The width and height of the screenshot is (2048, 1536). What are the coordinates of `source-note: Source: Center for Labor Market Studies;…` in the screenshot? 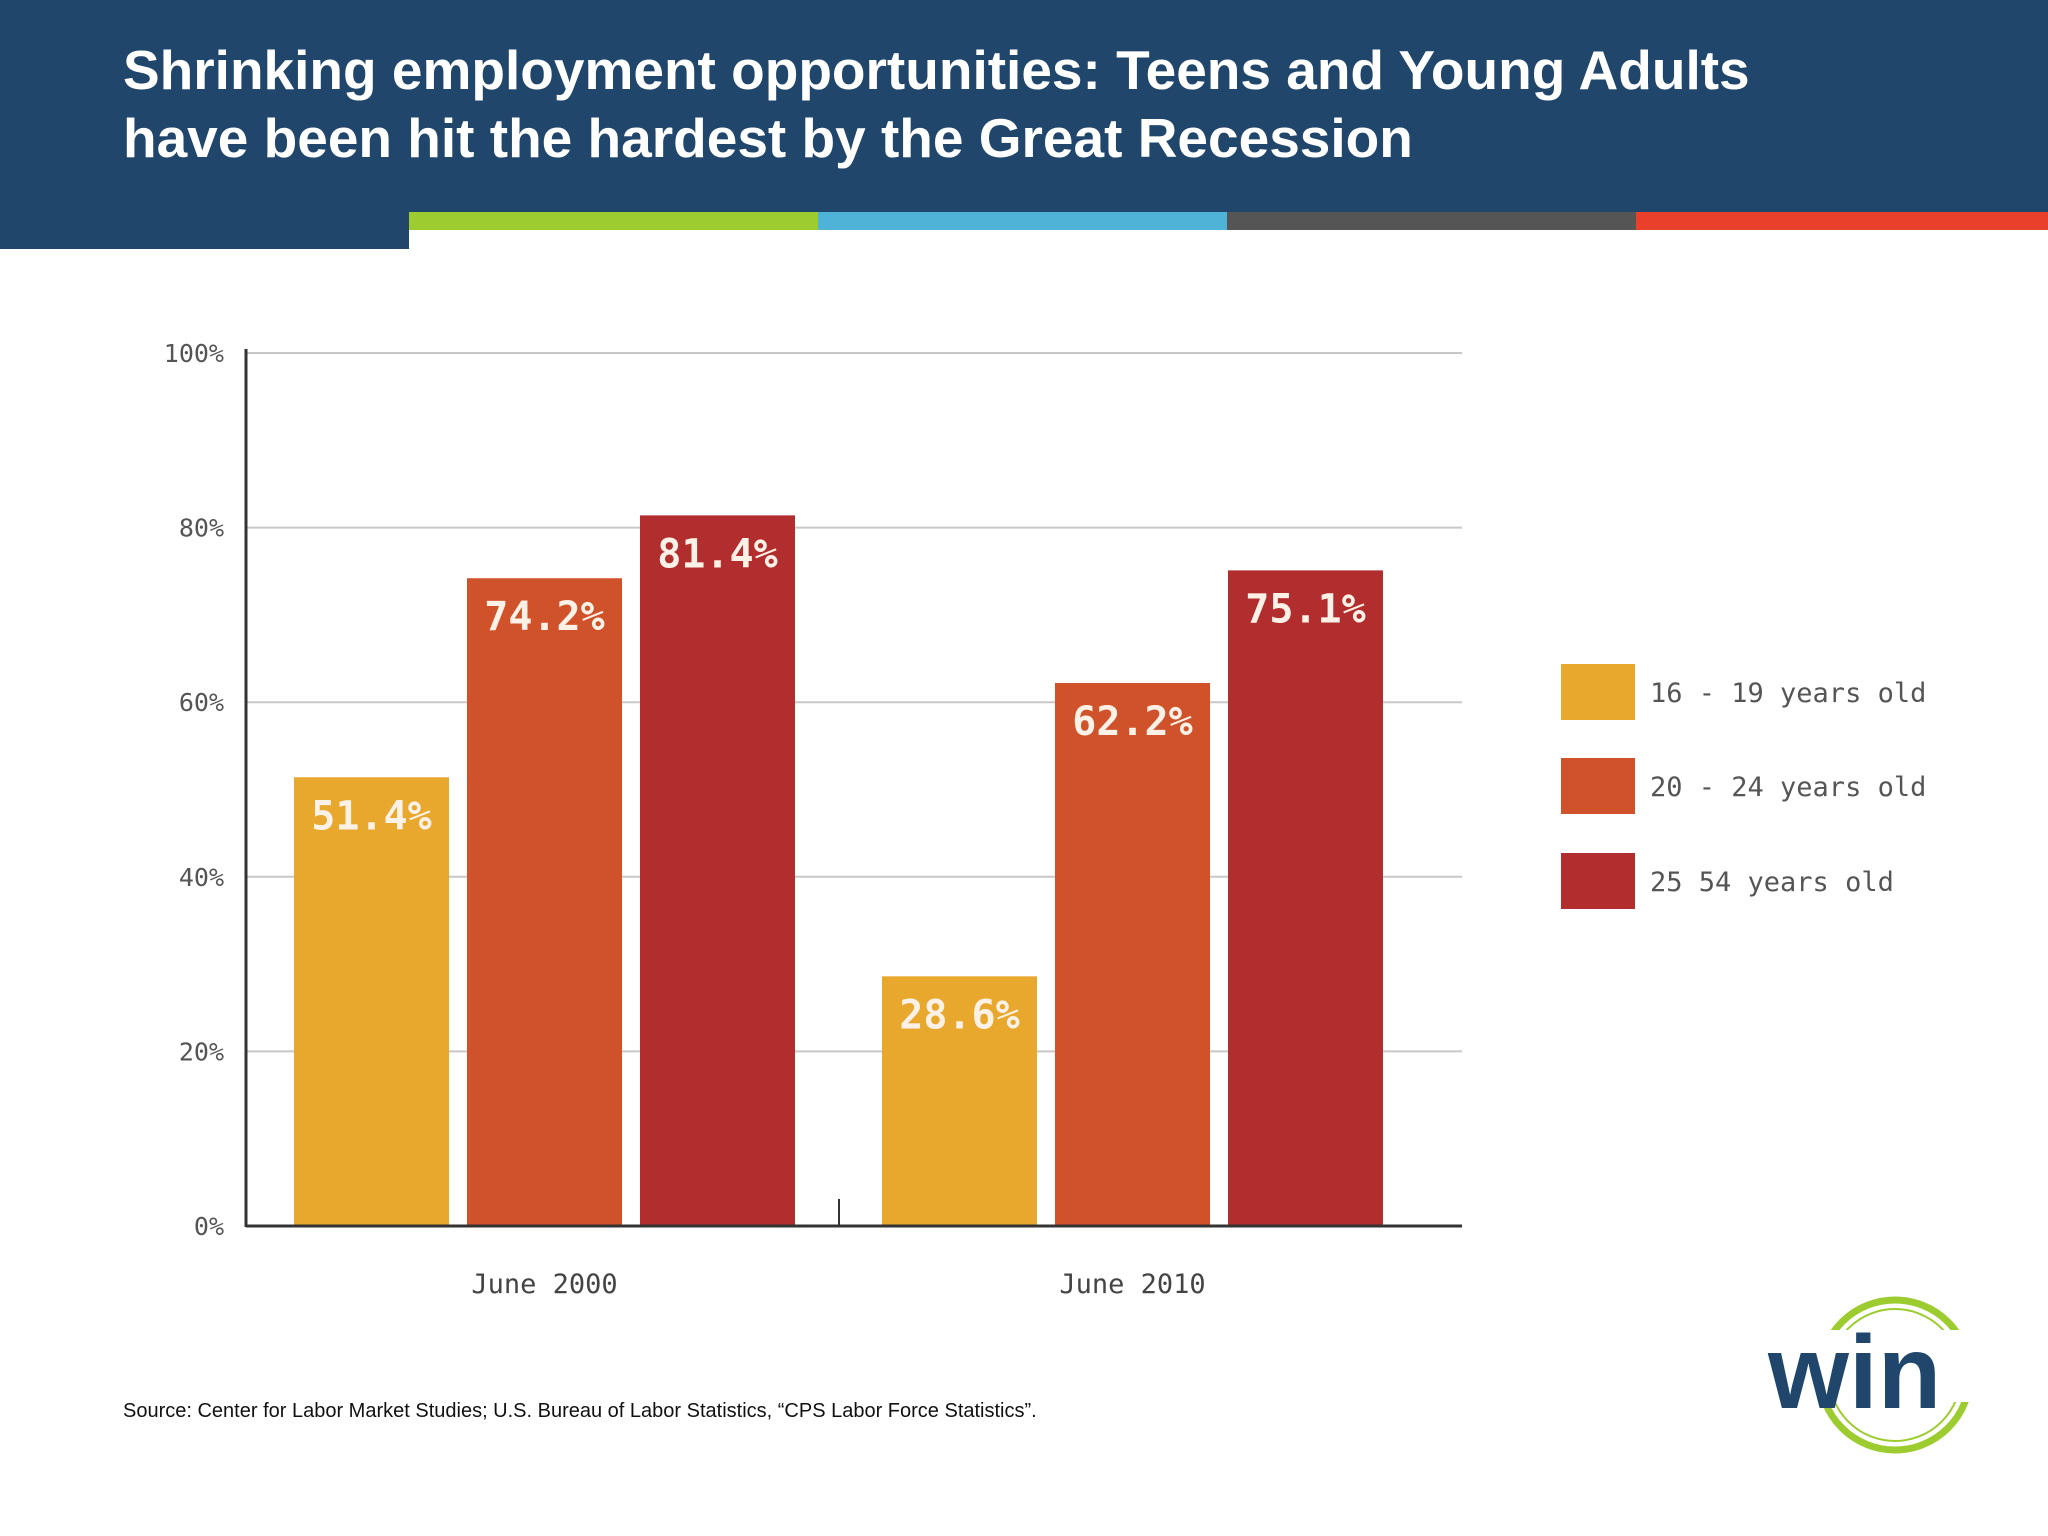 It's located at (580, 1411).